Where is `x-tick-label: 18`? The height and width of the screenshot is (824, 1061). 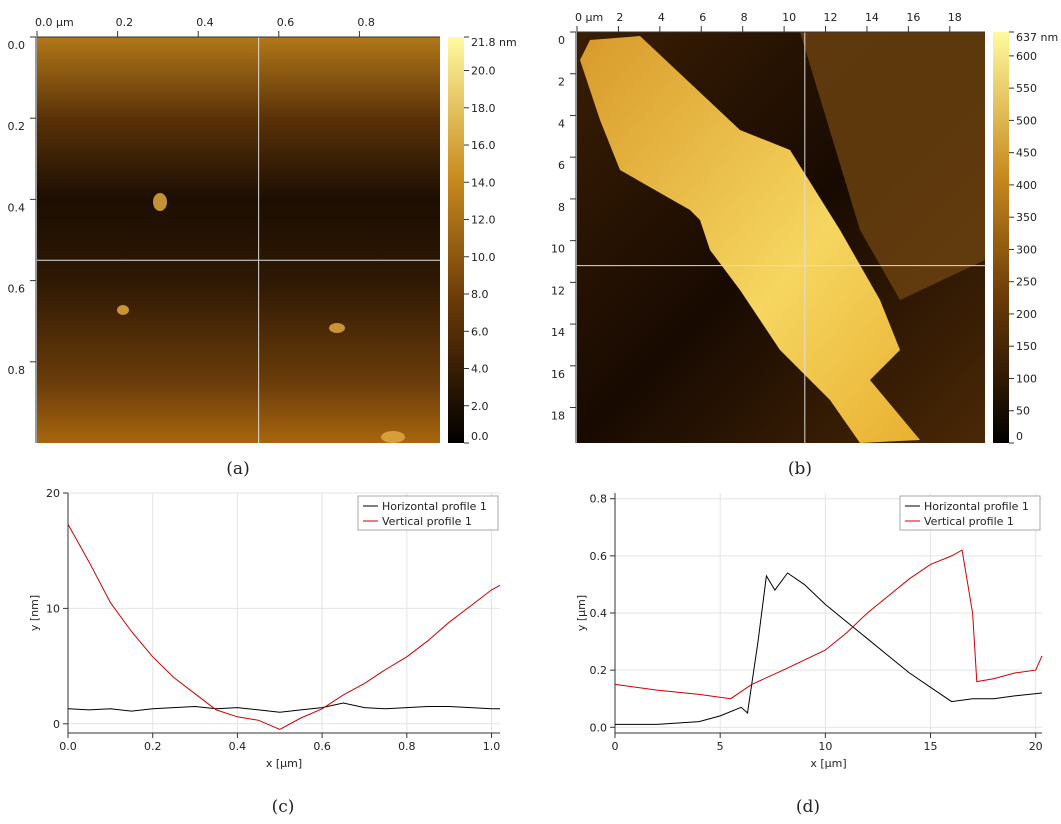
x-tick-label: 18 is located at coordinates (955, 17).